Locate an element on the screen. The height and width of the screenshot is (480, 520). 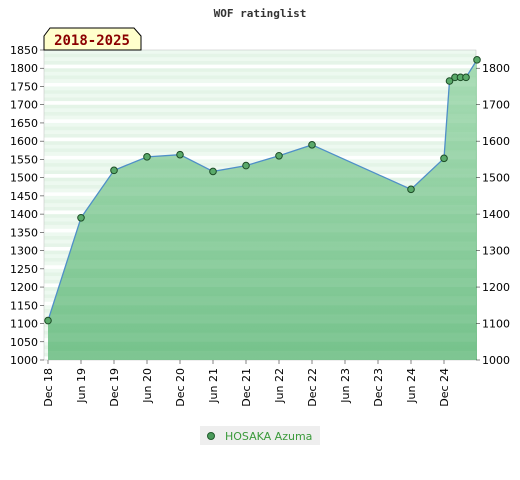
period-badge: 2018-2025 is located at coordinates (92, 39).